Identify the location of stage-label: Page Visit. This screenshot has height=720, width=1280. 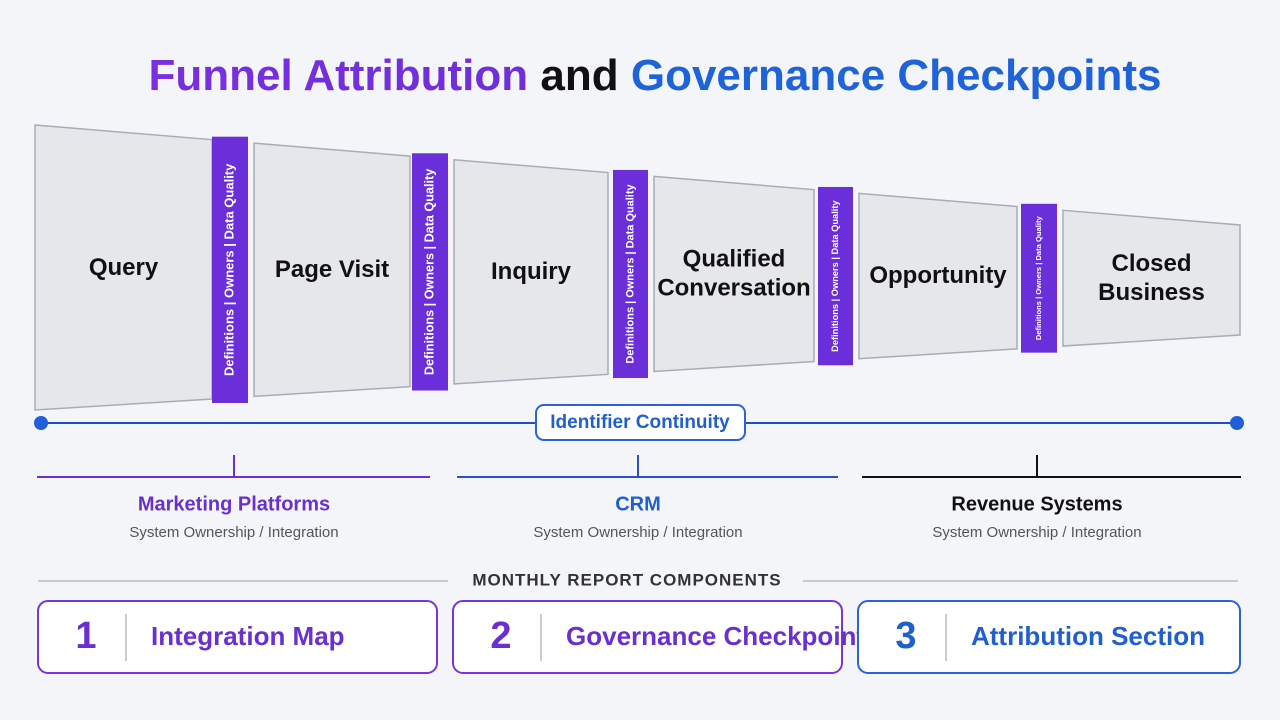
(332, 269).